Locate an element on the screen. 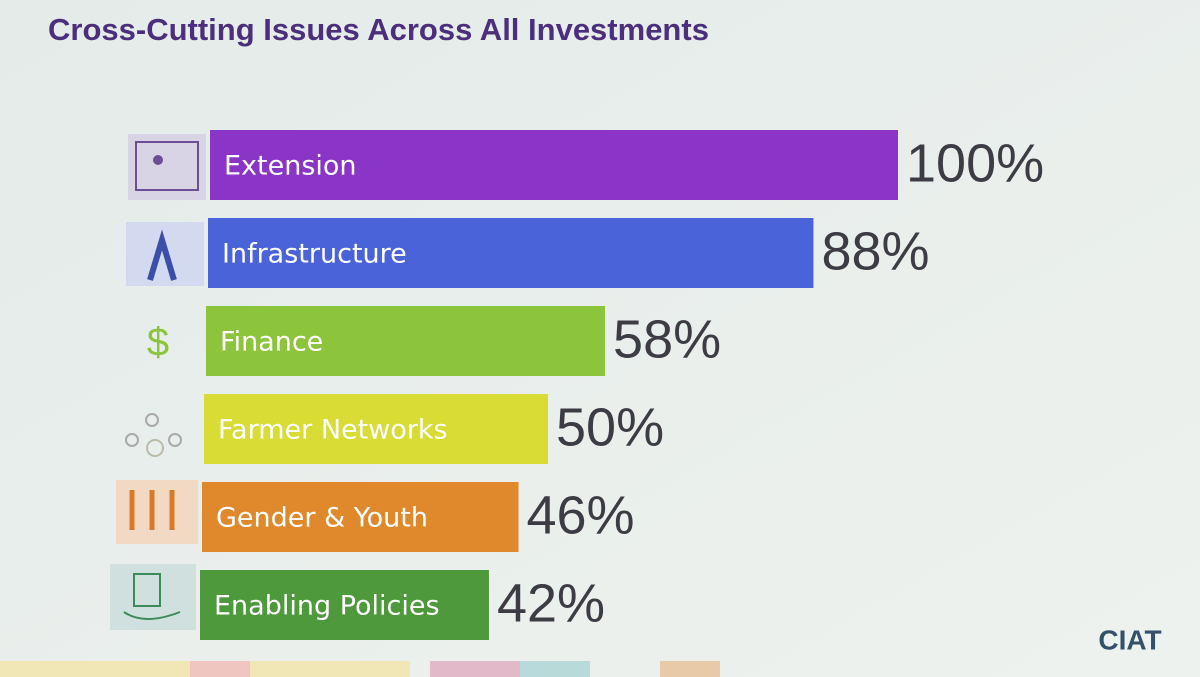 This screenshot has height=677, width=1200. value-label: 50% is located at coordinates (610, 427).